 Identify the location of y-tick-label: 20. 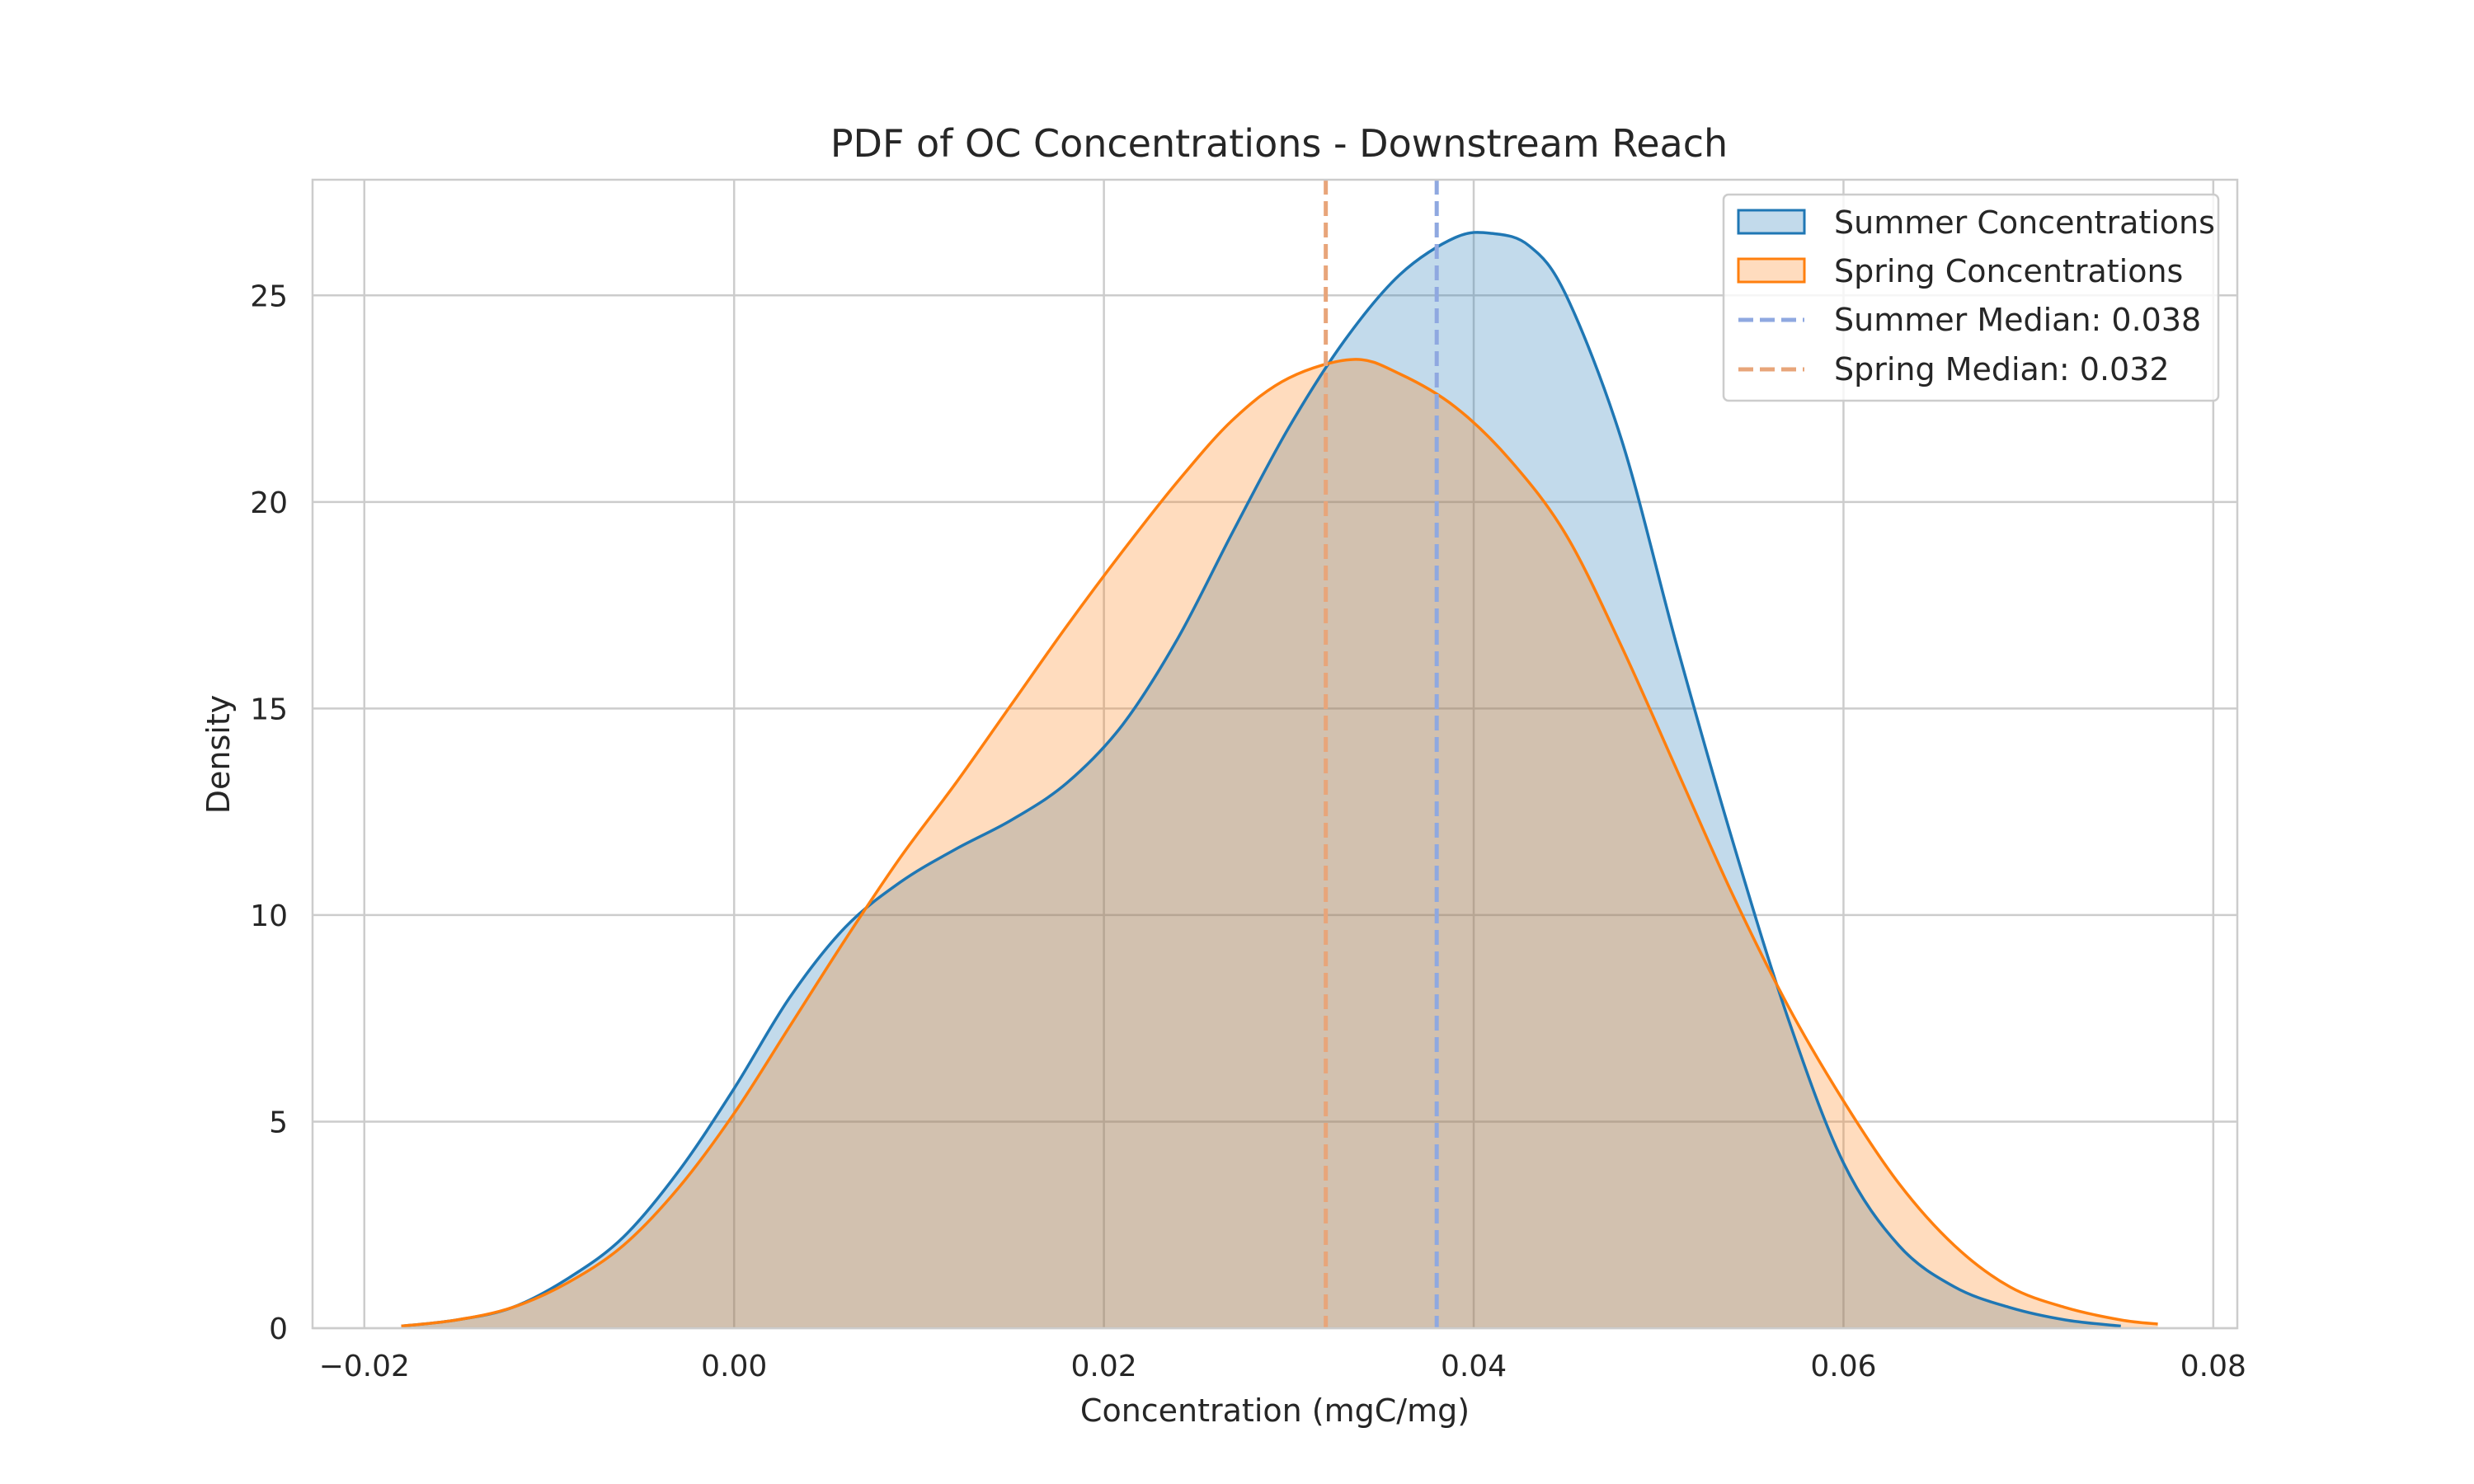
(269, 503).